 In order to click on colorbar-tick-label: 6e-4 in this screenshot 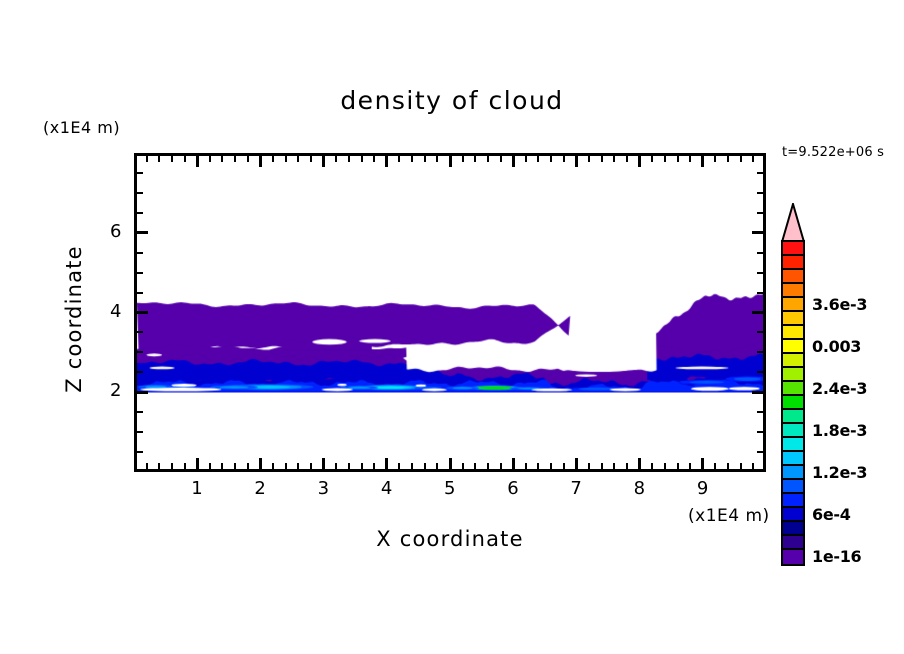, I will do `click(831, 514)`.